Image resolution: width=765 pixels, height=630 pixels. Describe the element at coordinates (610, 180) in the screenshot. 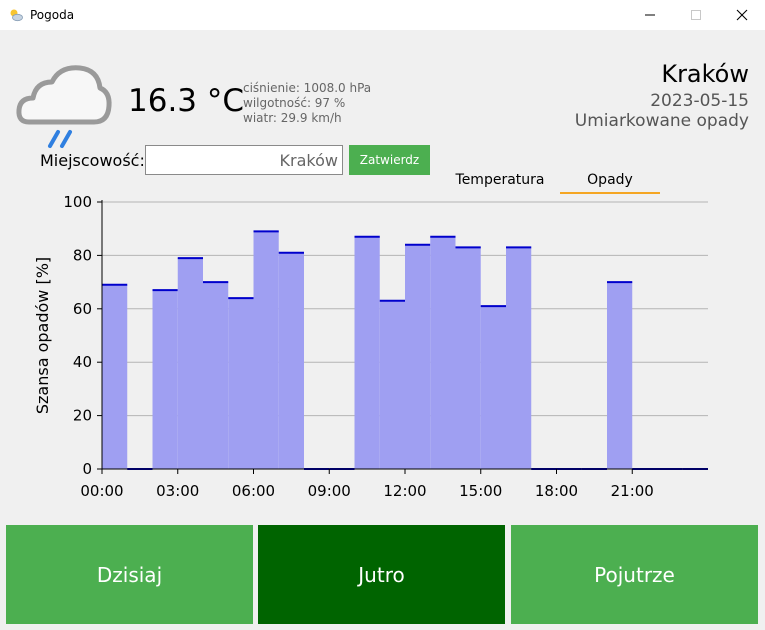

I see `tab-precipitation: Opady` at that location.